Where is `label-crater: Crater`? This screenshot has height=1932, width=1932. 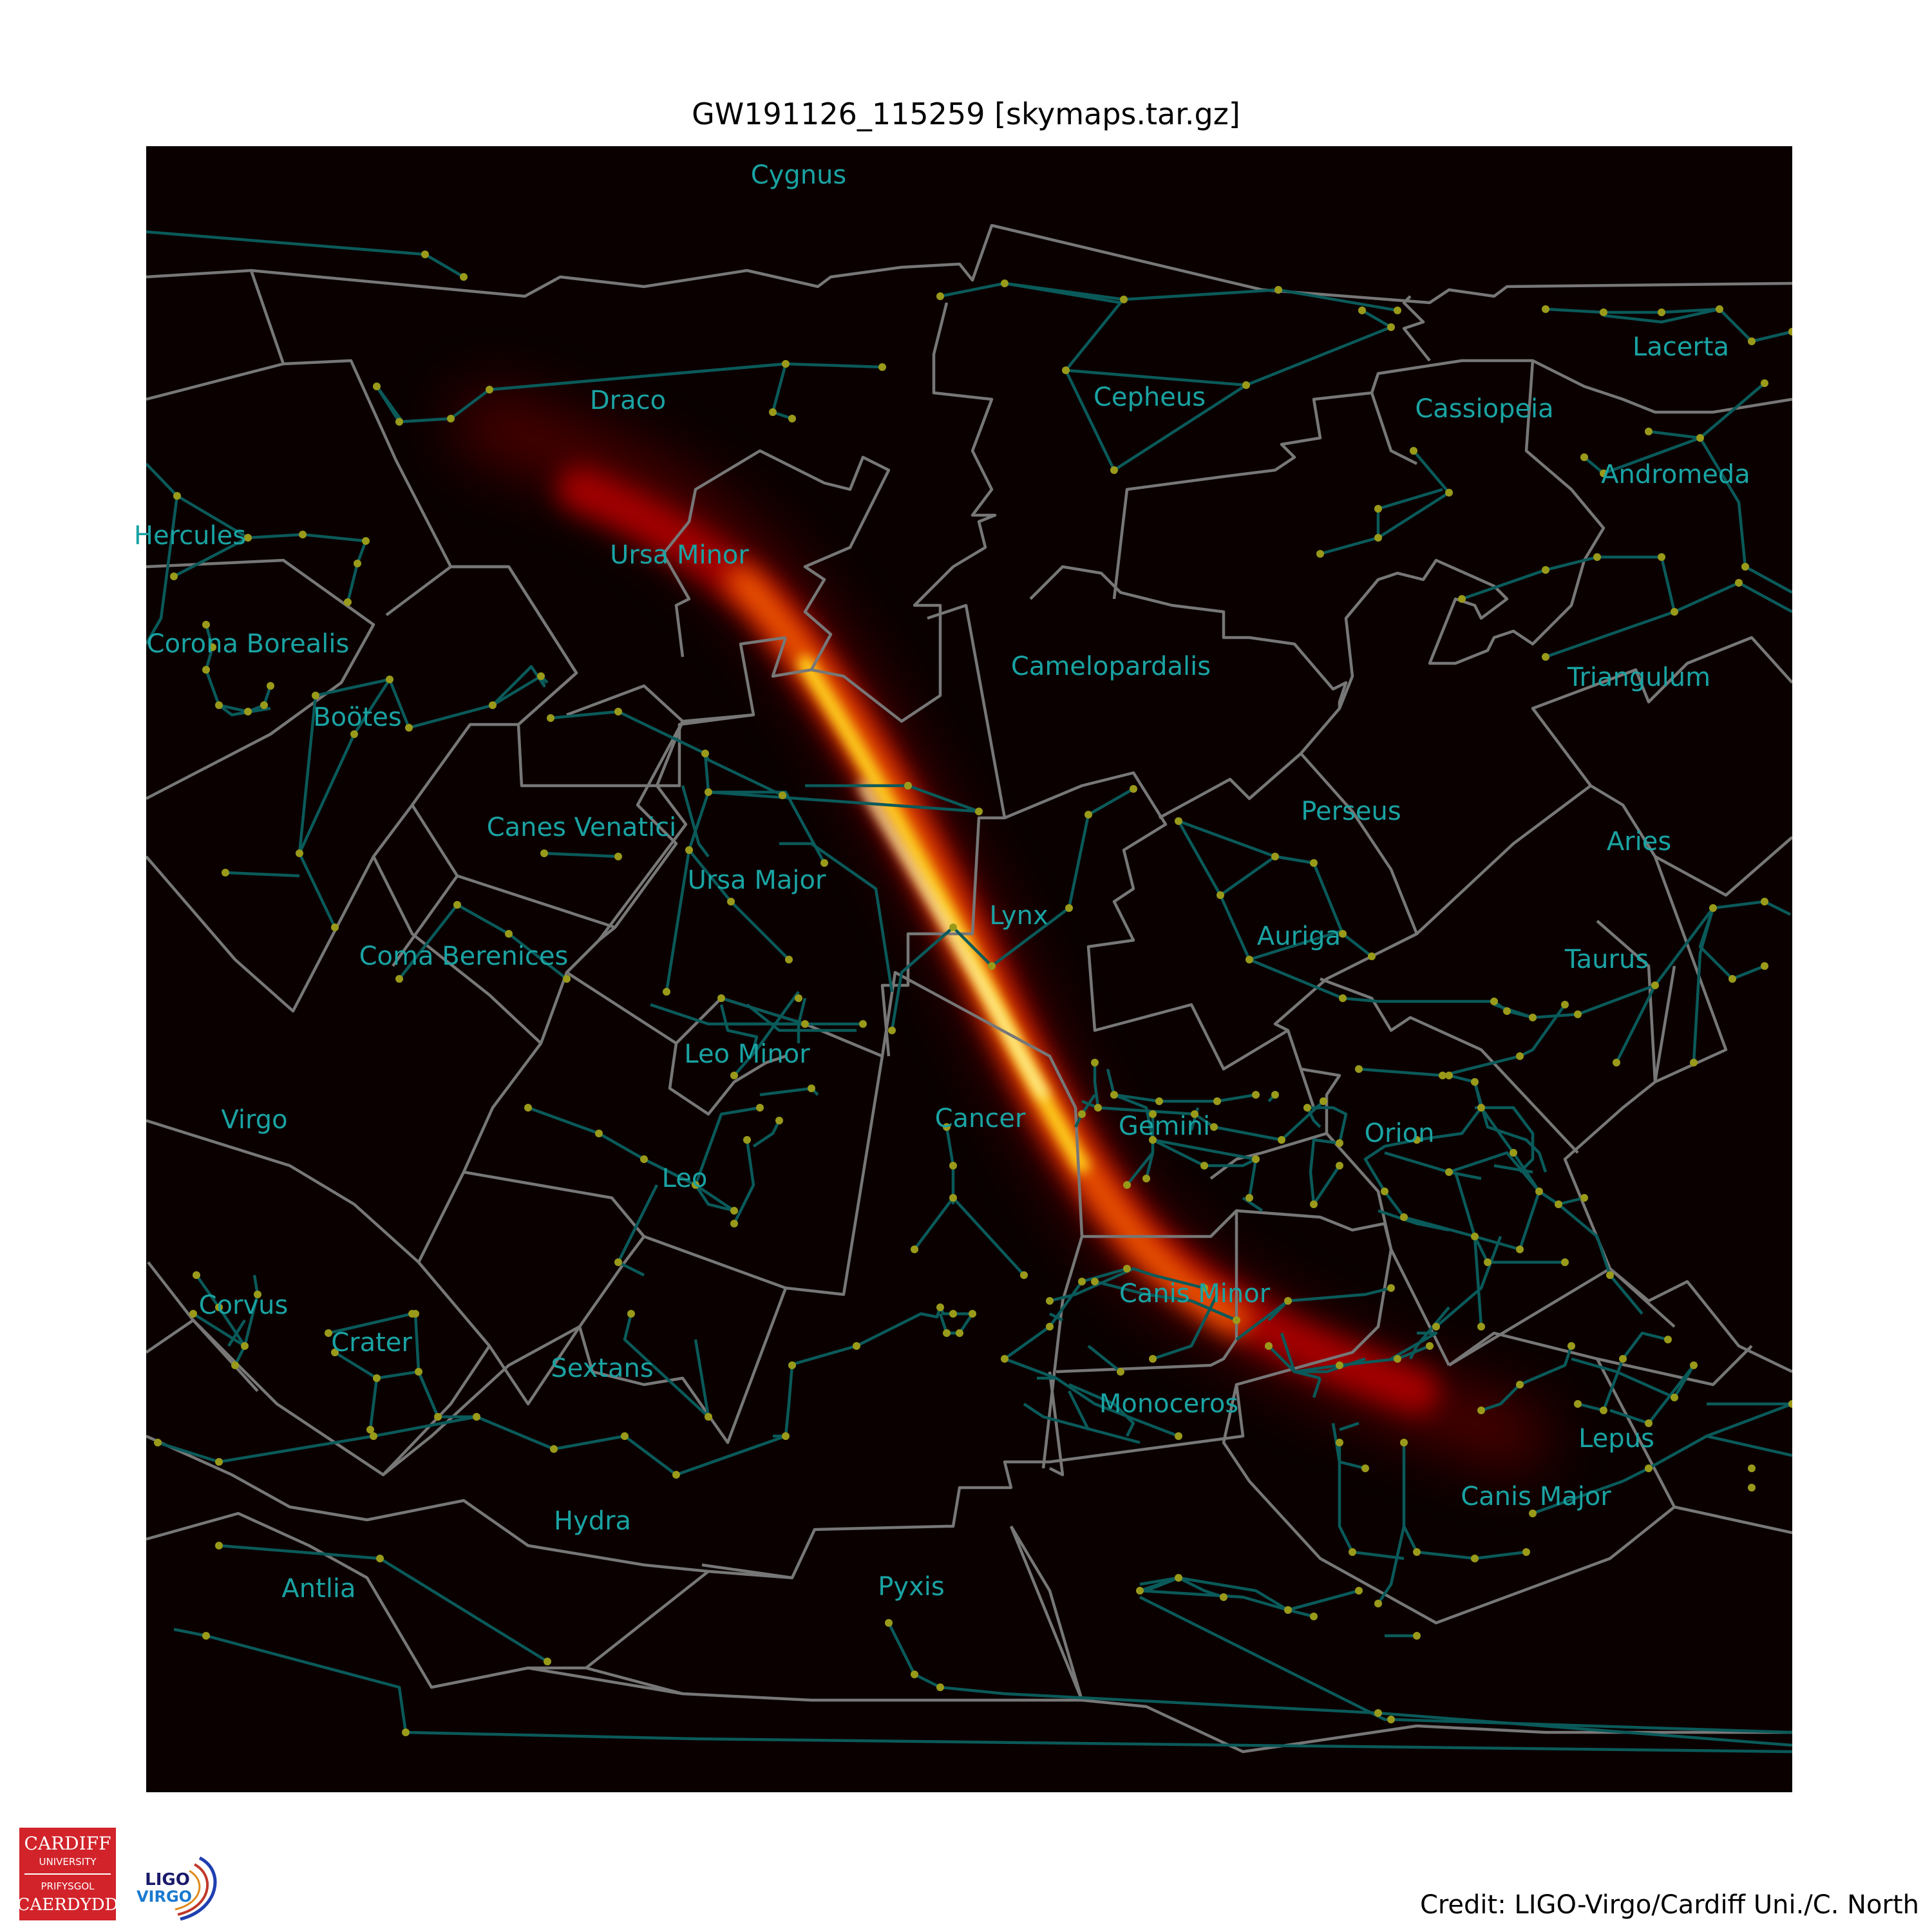 label-crater: Crater is located at coordinates (371, 1343).